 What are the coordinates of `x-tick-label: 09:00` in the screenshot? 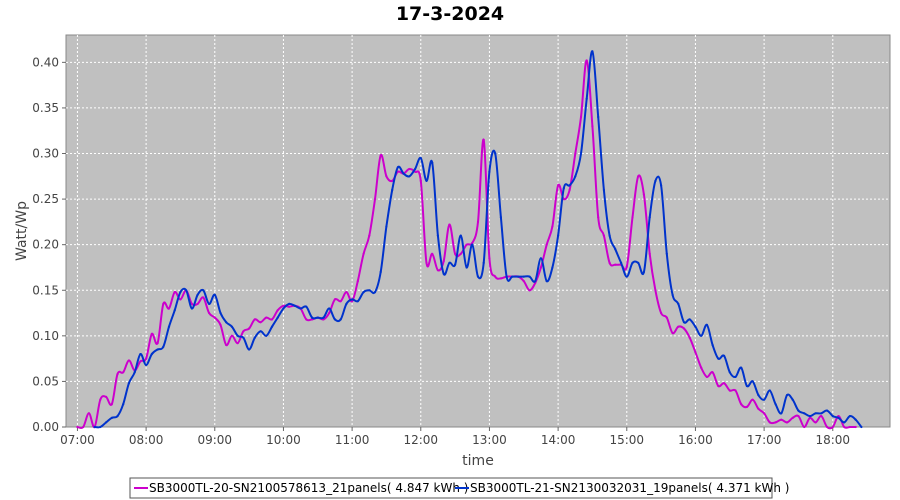 It's located at (214, 440).